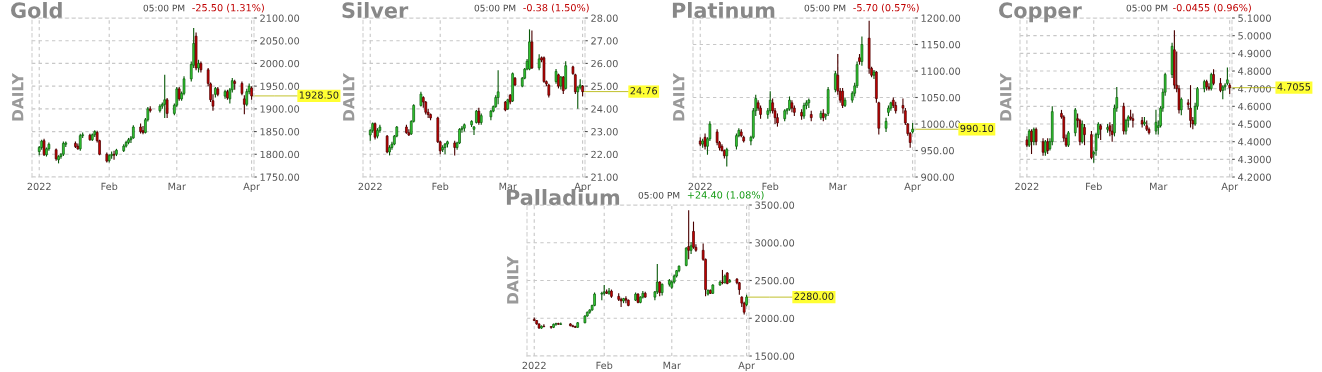 Image resolution: width=1322 pixels, height=372 pixels. I want to click on y-tick-label: 2100.00, so click(280, 18).